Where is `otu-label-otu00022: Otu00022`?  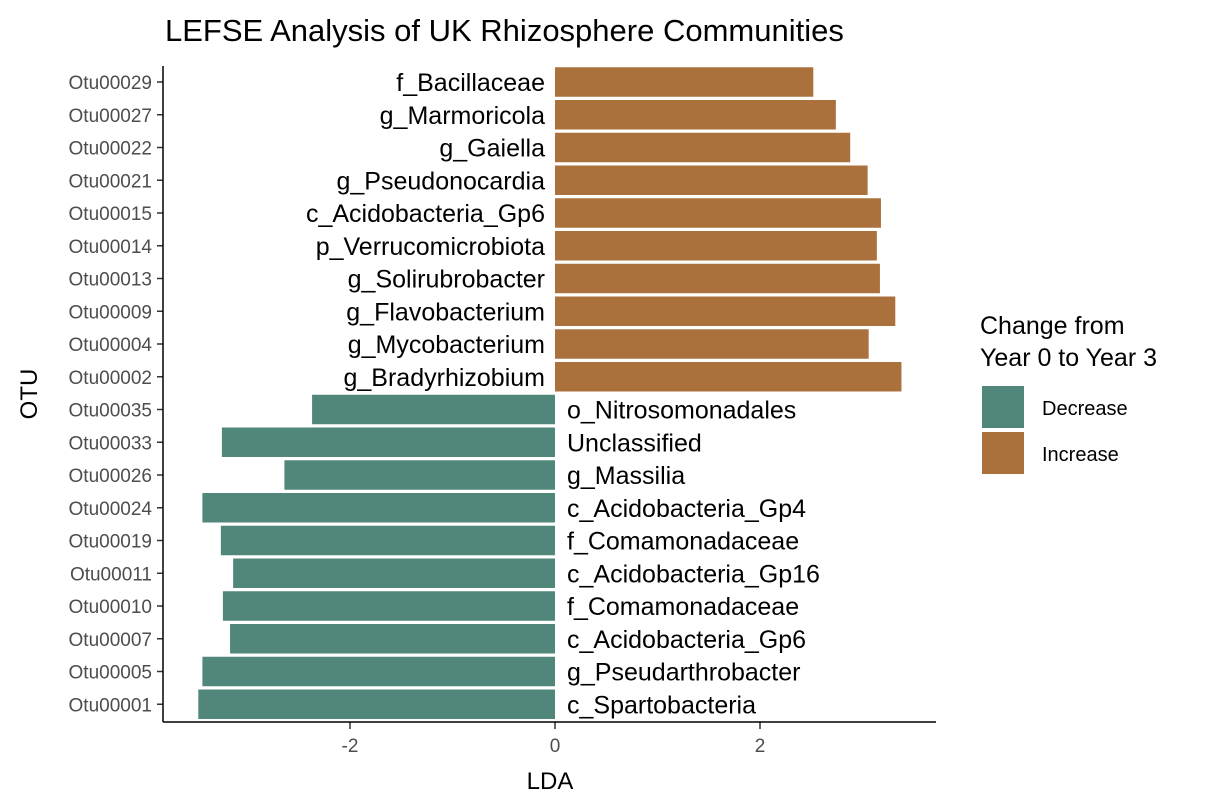
otu-label-otu00022: Otu00022 is located at coordinates (110, 149).